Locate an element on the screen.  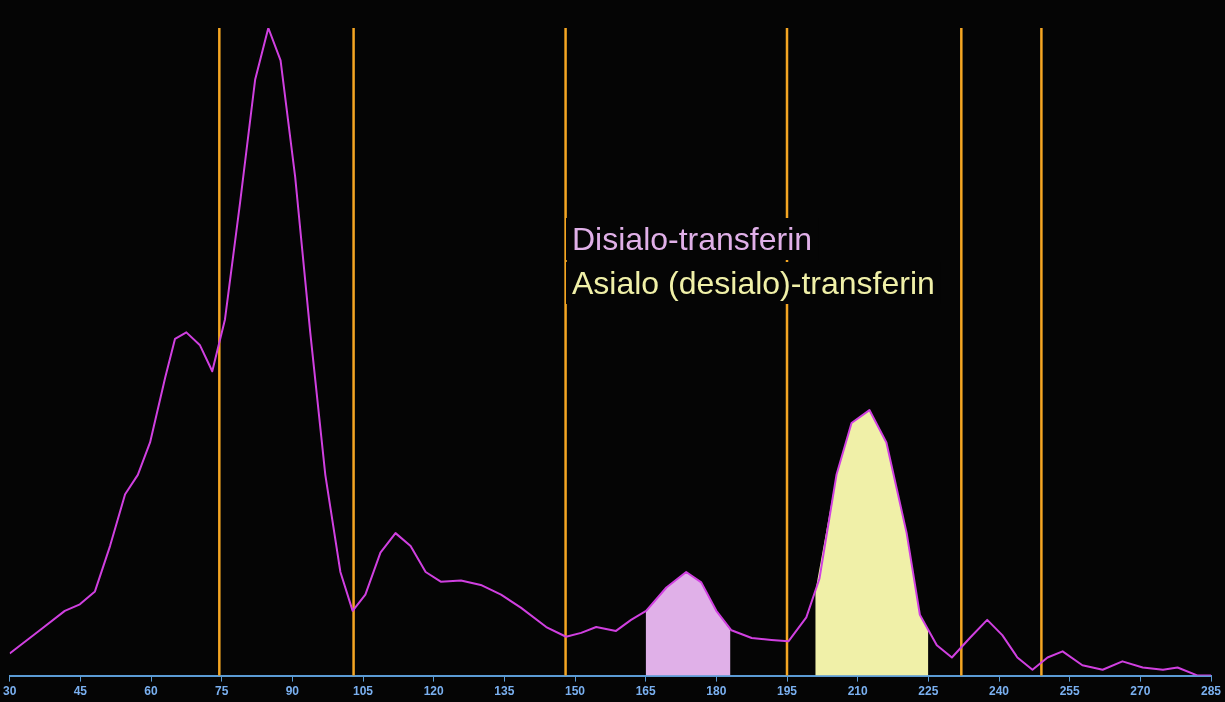
x-tick-label: 285 is located at coordinates (1211, 691).